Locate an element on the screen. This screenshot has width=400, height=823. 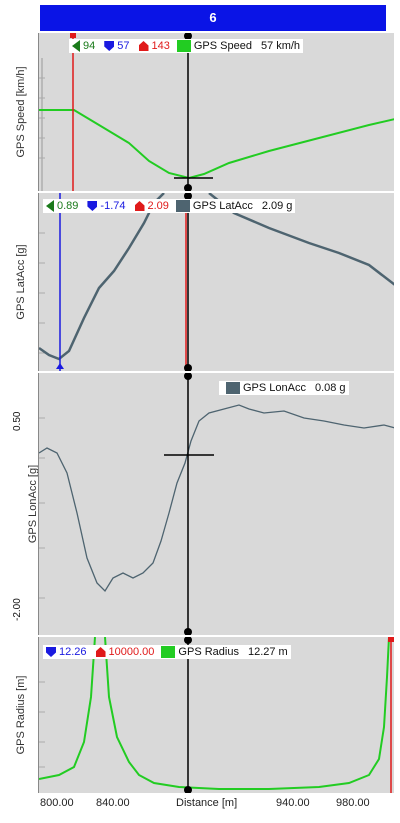
radius-max-value: 10000.00 is located at coordinates (131, 652).